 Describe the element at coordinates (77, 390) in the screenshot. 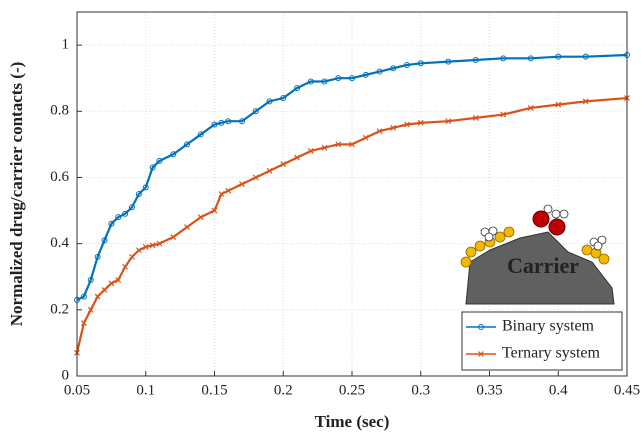

I see `x-tick-label: 0.05` at that location.